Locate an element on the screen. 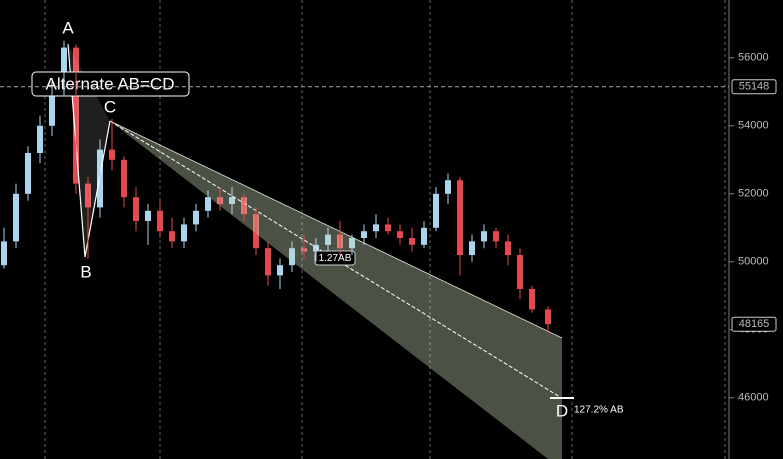 The height and width of the screenshot is (459, 783). point-label: A is located at coordinates (68, 27).